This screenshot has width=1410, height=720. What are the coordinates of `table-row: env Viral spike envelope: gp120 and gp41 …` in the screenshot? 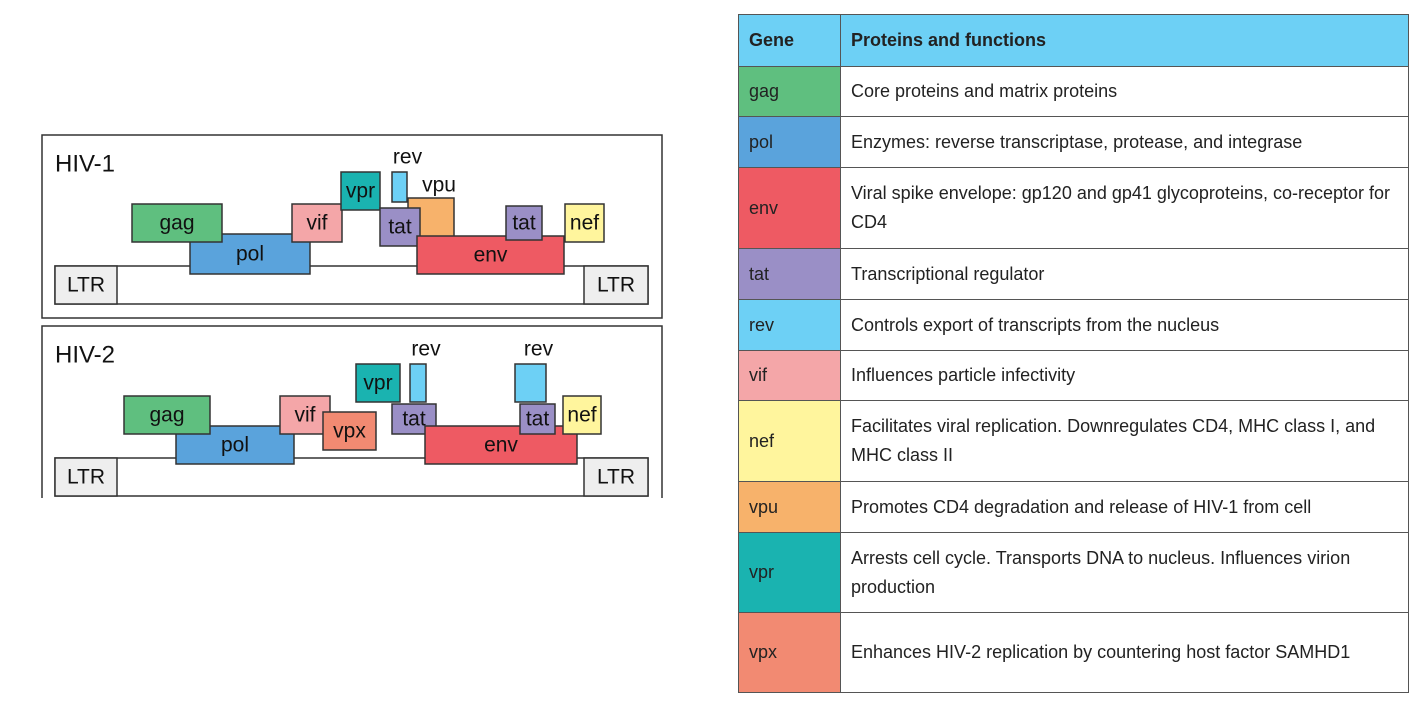 It's located at (1073, 208).